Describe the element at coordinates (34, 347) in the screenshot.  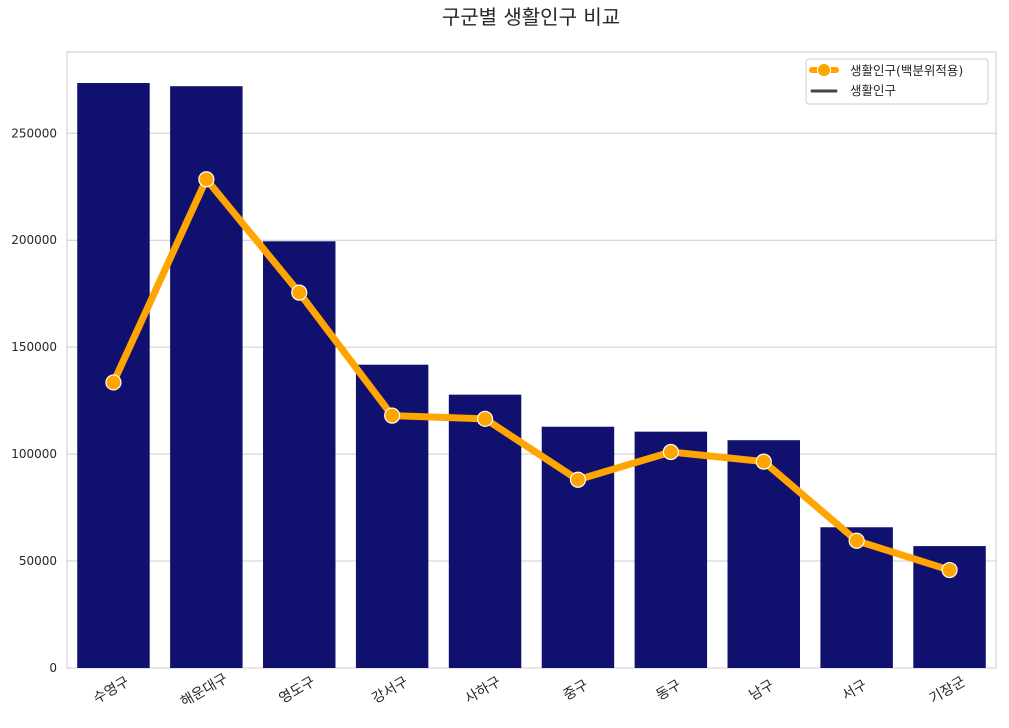
I see `y-tick-label: 150000` at that location.